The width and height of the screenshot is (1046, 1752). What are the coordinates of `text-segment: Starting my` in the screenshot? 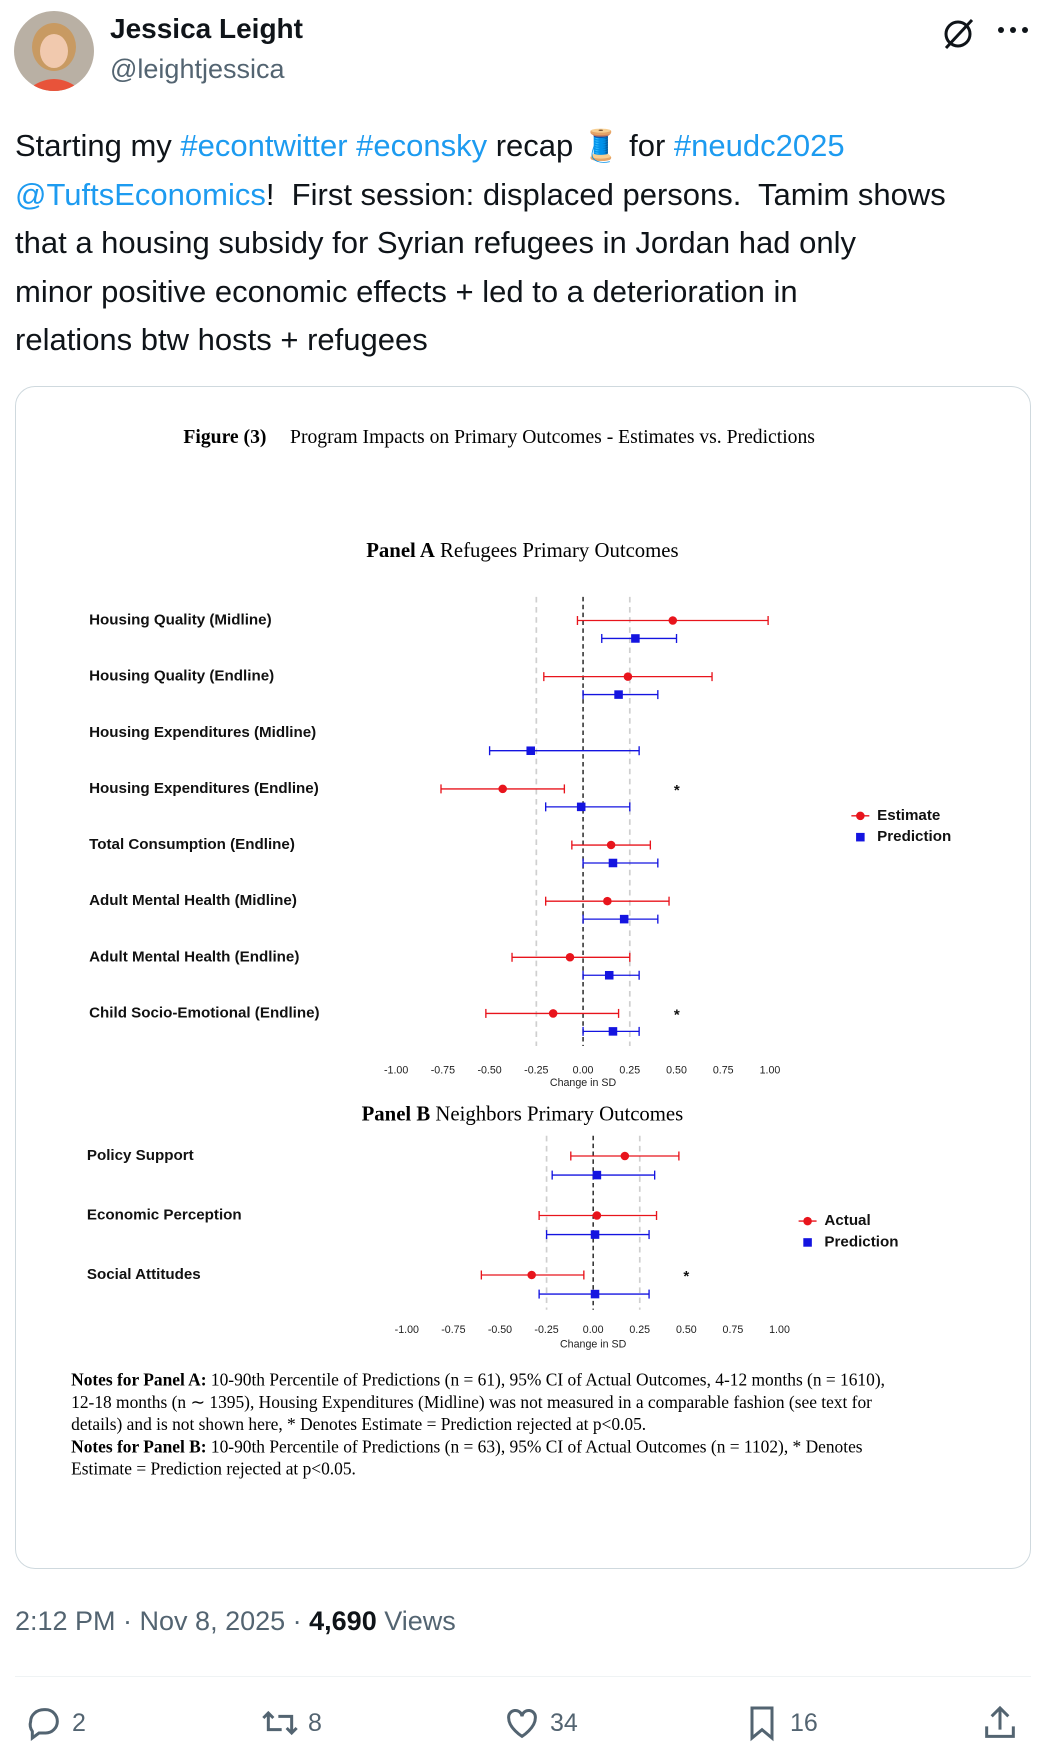 It's located at (98, 145).